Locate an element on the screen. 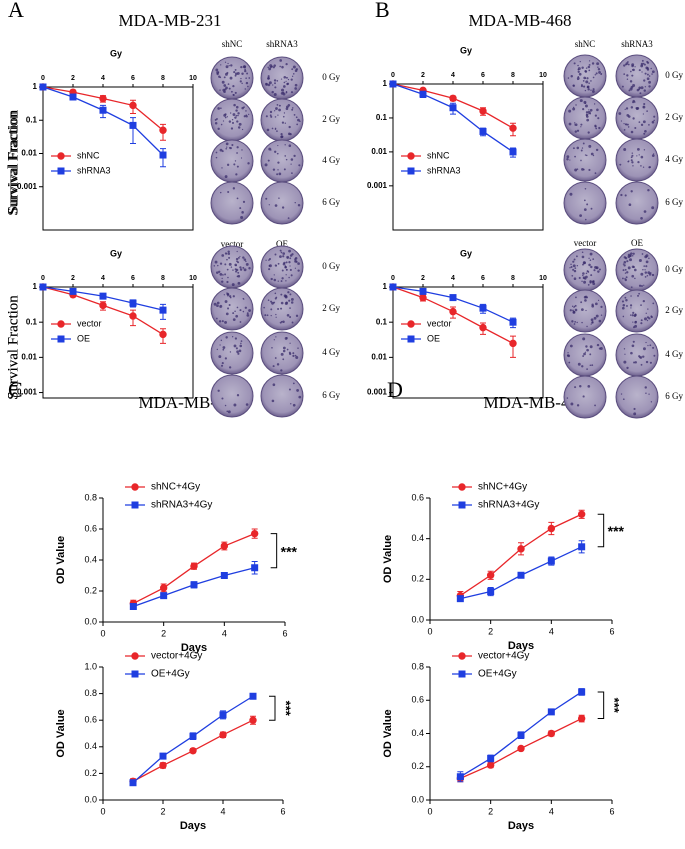 Image resolution: width=685 pixels, height=849 pixels. y-tick-label: 0.4 is located at coordinates (90, 746).